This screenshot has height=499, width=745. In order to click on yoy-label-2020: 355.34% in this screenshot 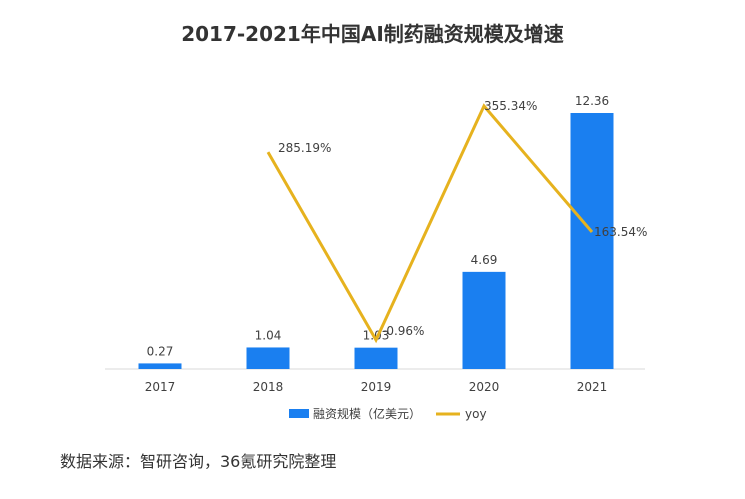, I will do `click(510, 106)`.